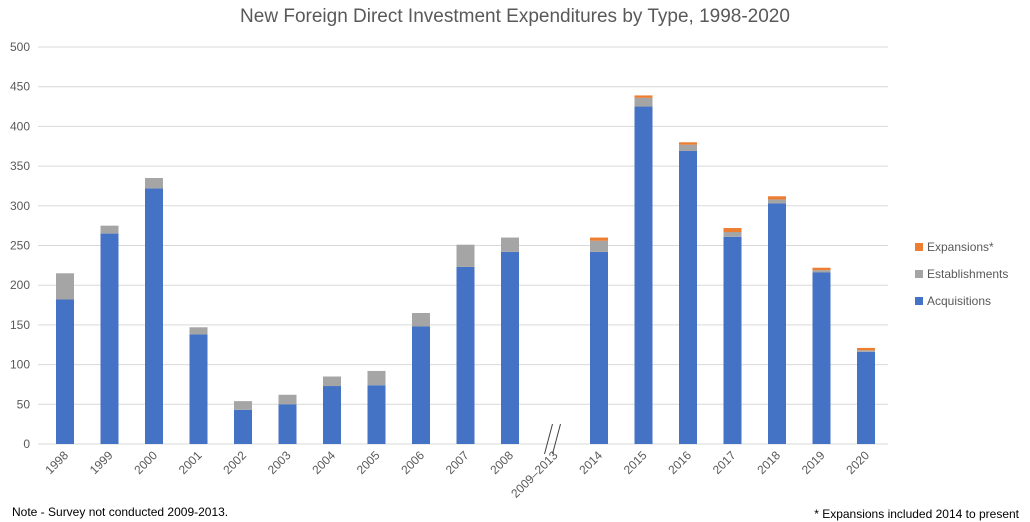  What do you see at coordinates (109, 338) in the screenshot?
I see `bar-acquisitions-1999` at bounding box center [109, 338].